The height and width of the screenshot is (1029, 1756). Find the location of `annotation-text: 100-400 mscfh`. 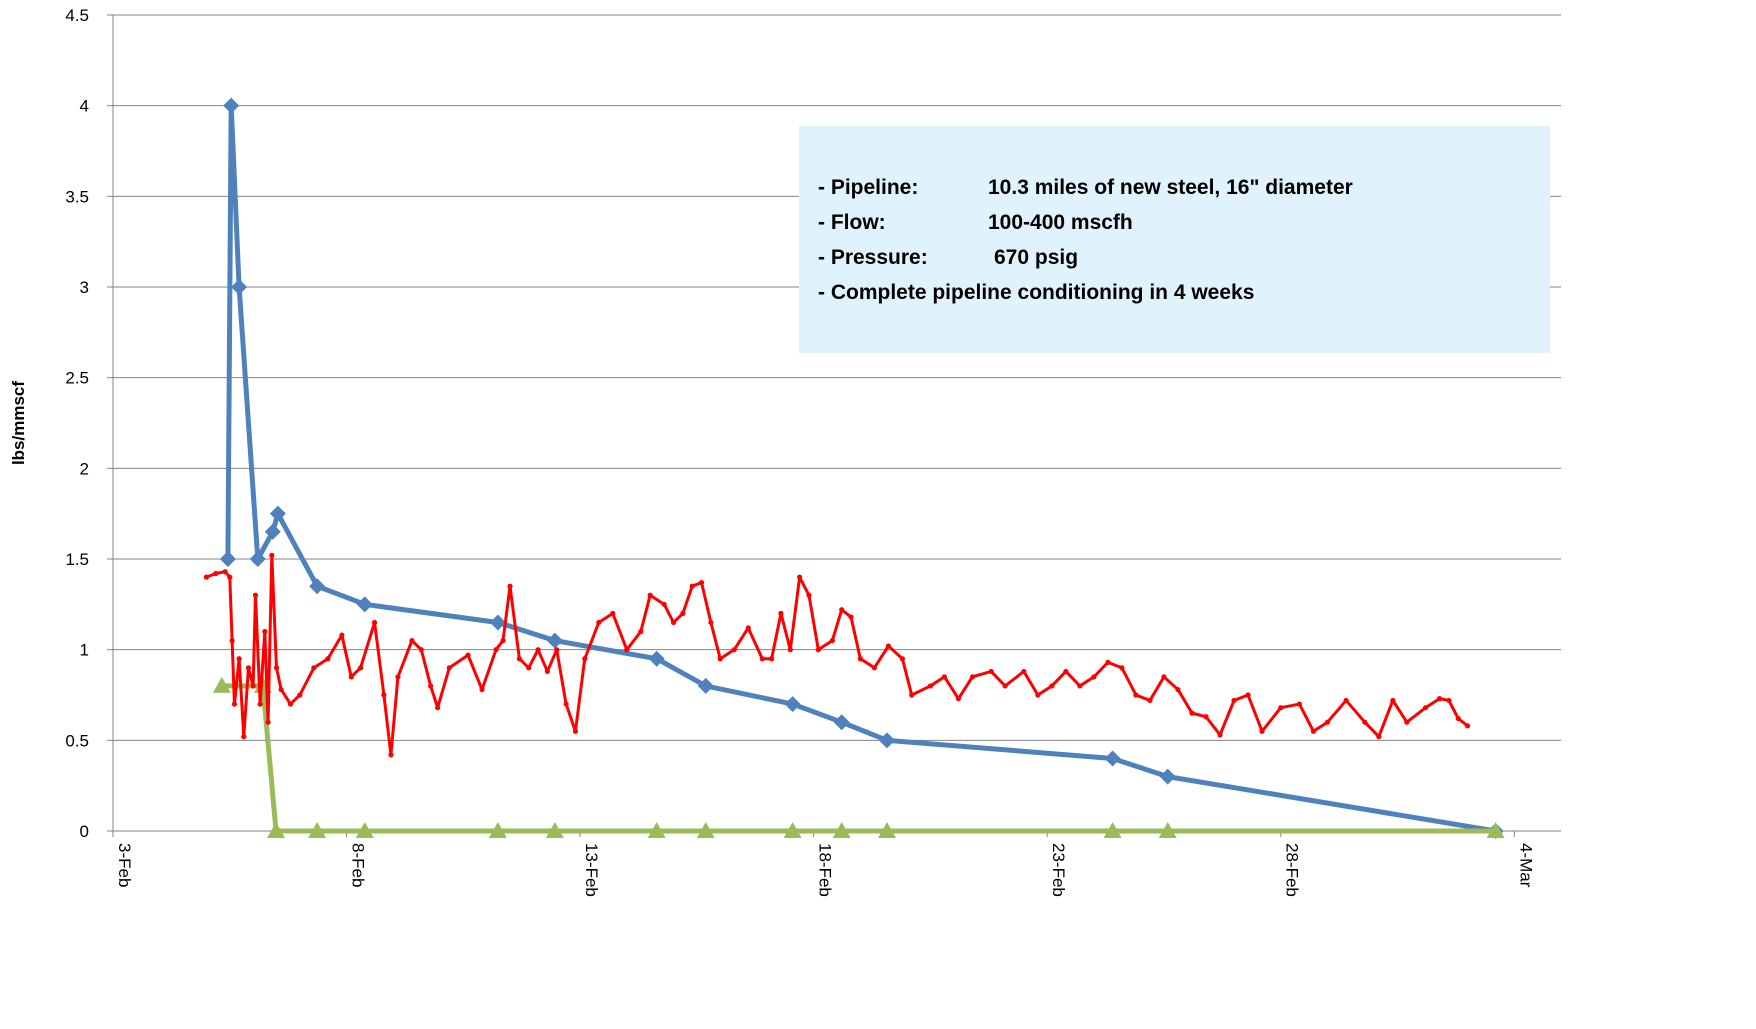

annotation-text: 100-400 mscfh is located at coordinates (1060, 222).